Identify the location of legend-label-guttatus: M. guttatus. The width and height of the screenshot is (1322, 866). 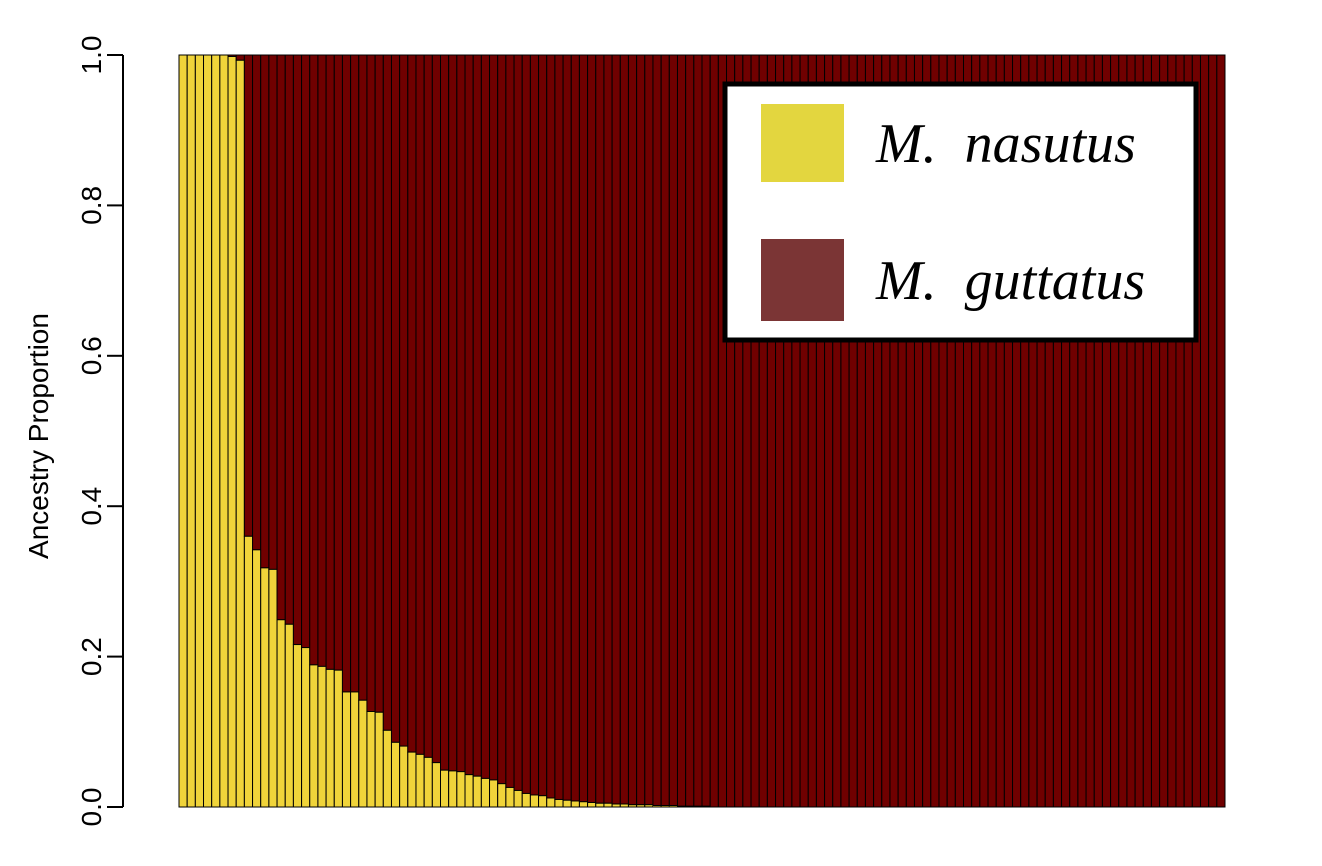
(1010, 281).